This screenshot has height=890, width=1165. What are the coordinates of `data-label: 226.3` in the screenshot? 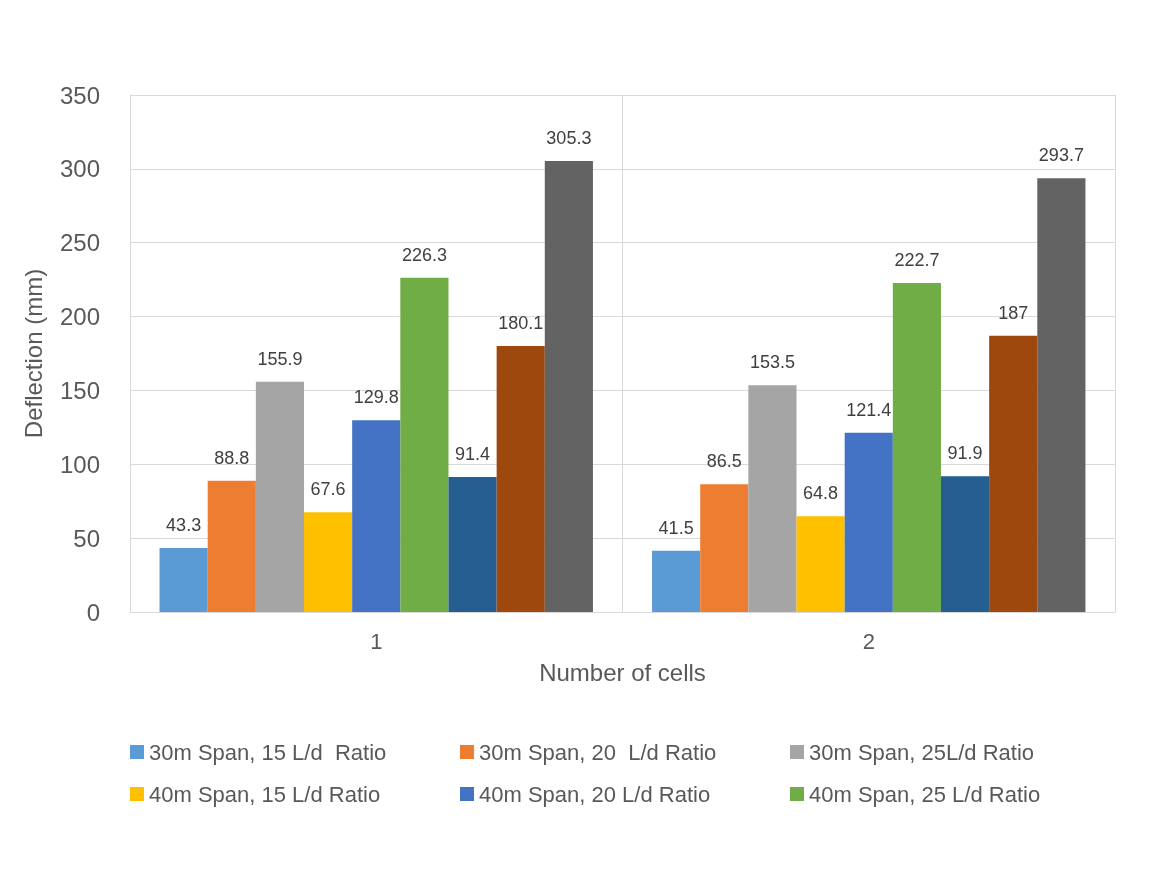 It's located at (424, 254).